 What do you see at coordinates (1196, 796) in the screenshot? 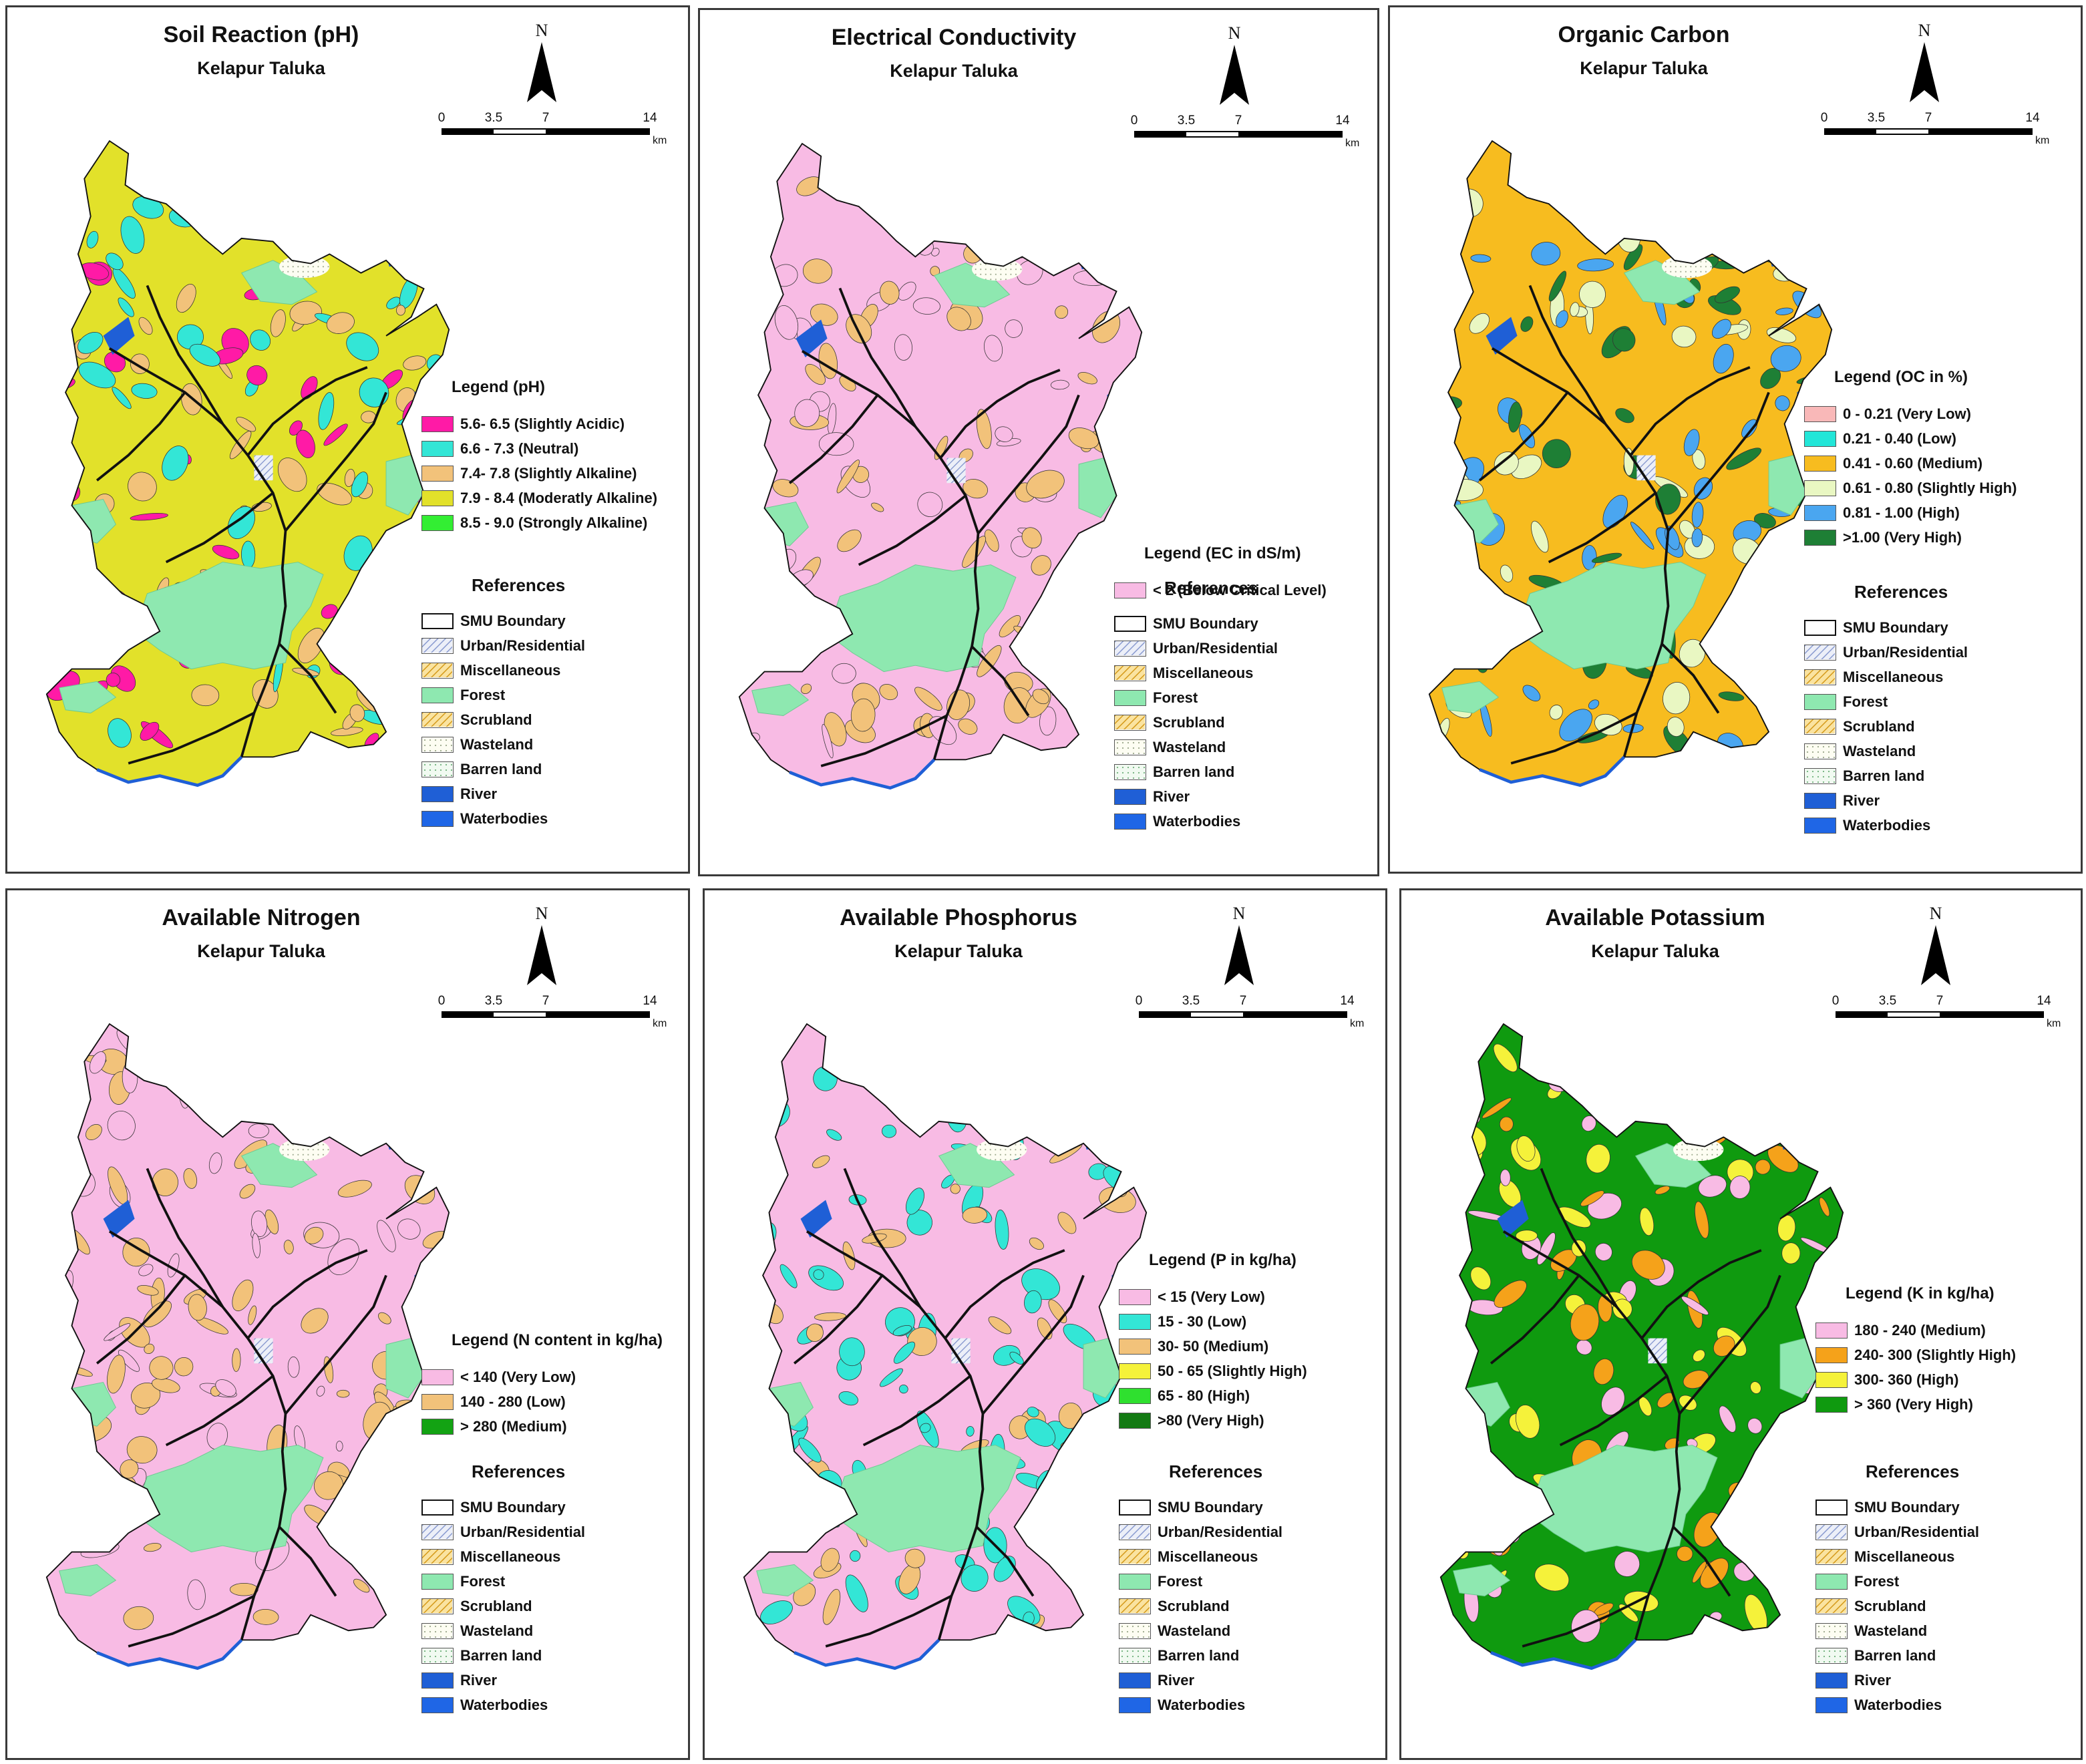
I see `reference-item: River` at bounding box center [1196, 796].